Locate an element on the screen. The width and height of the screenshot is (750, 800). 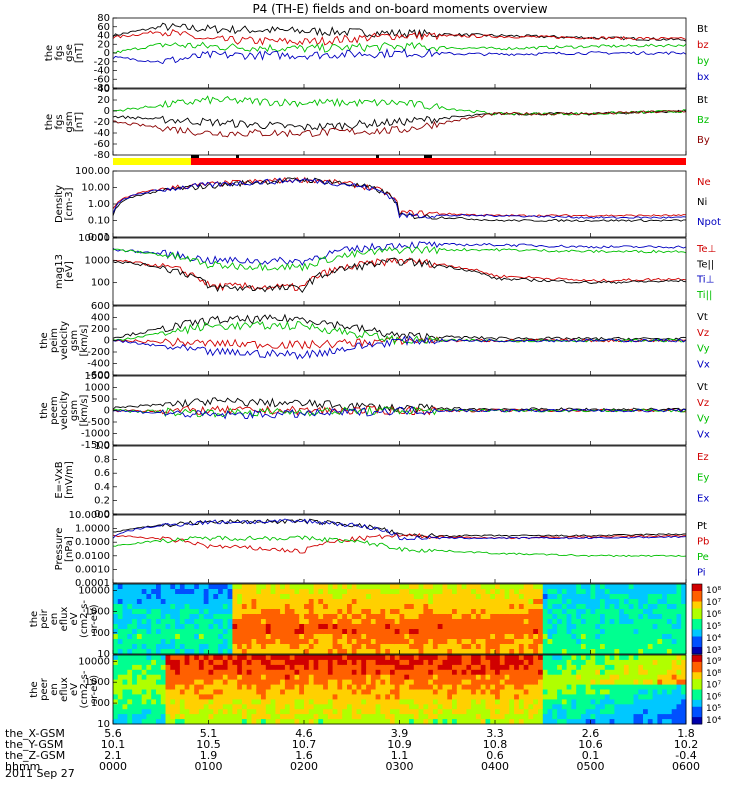
series-line-bx is located at coordinates (399, 56).